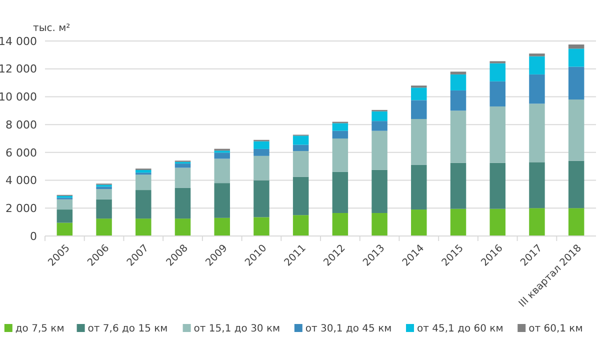 This screenshot has height=348, width=600. Describe the element at coordinates (39, 329) in the screenshot. I see `legend-label: до 7,5 км` at that location.